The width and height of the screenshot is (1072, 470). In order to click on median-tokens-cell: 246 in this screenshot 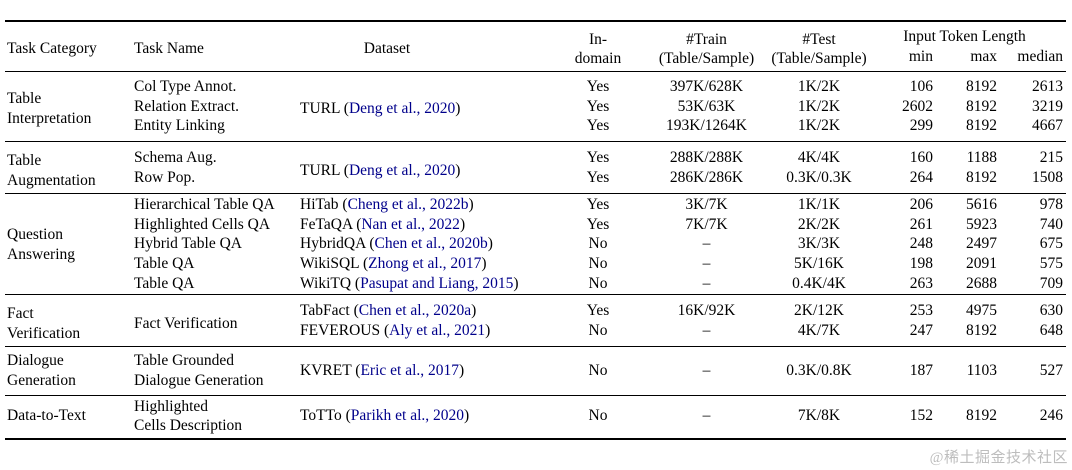, I will do `click(1051, 416)`.